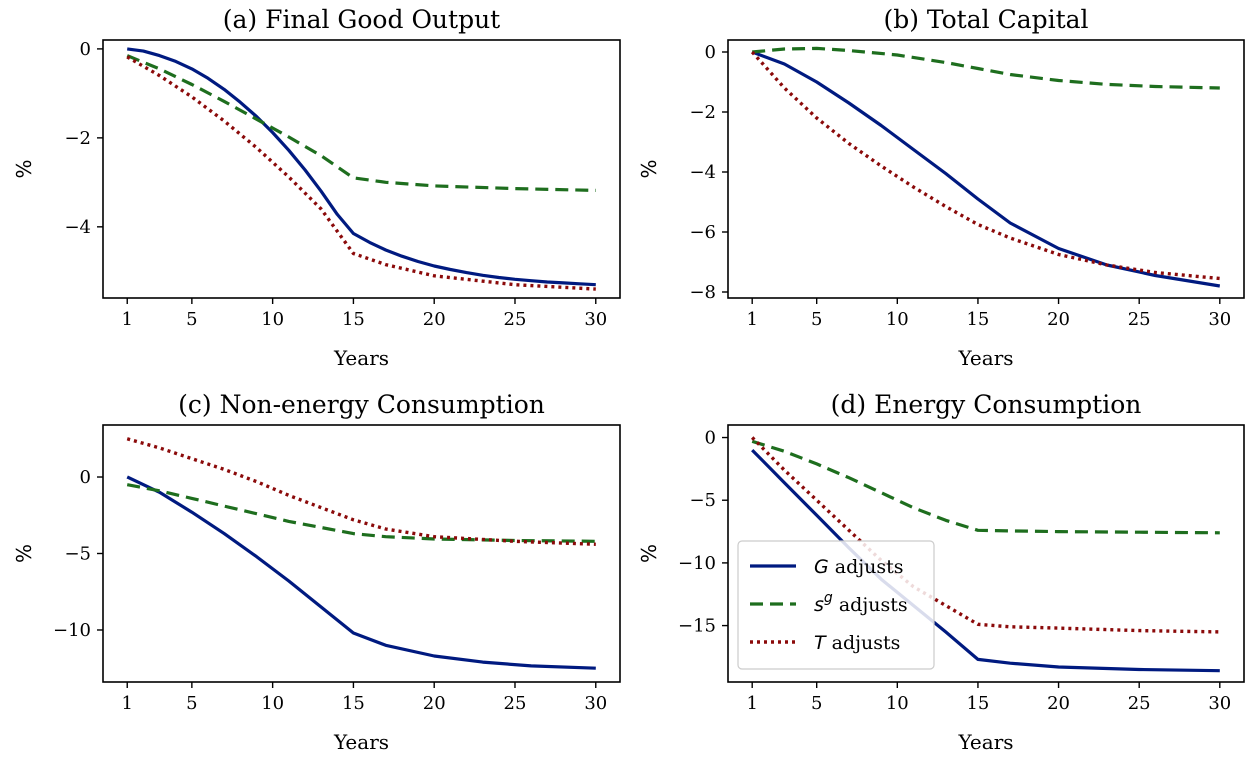  I want to click on panel-title: (c) Non-energy Consumption, so click(361, 404).